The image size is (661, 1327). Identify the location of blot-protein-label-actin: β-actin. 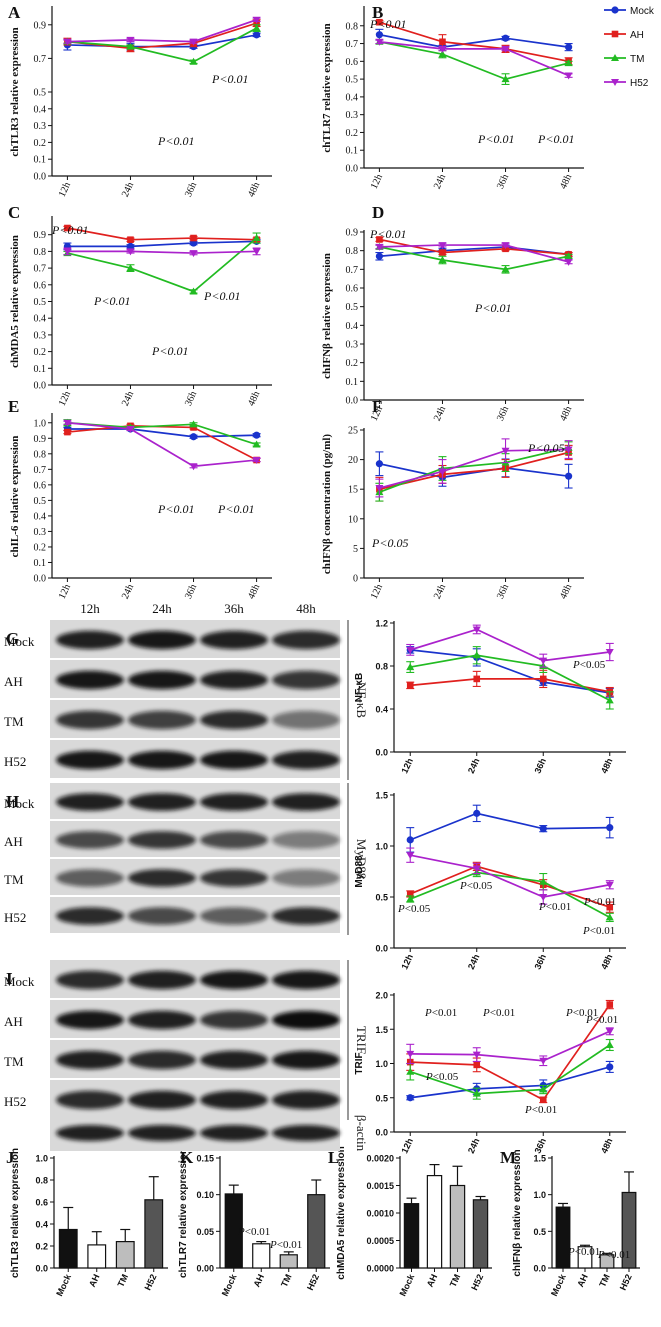
(361, 1133).